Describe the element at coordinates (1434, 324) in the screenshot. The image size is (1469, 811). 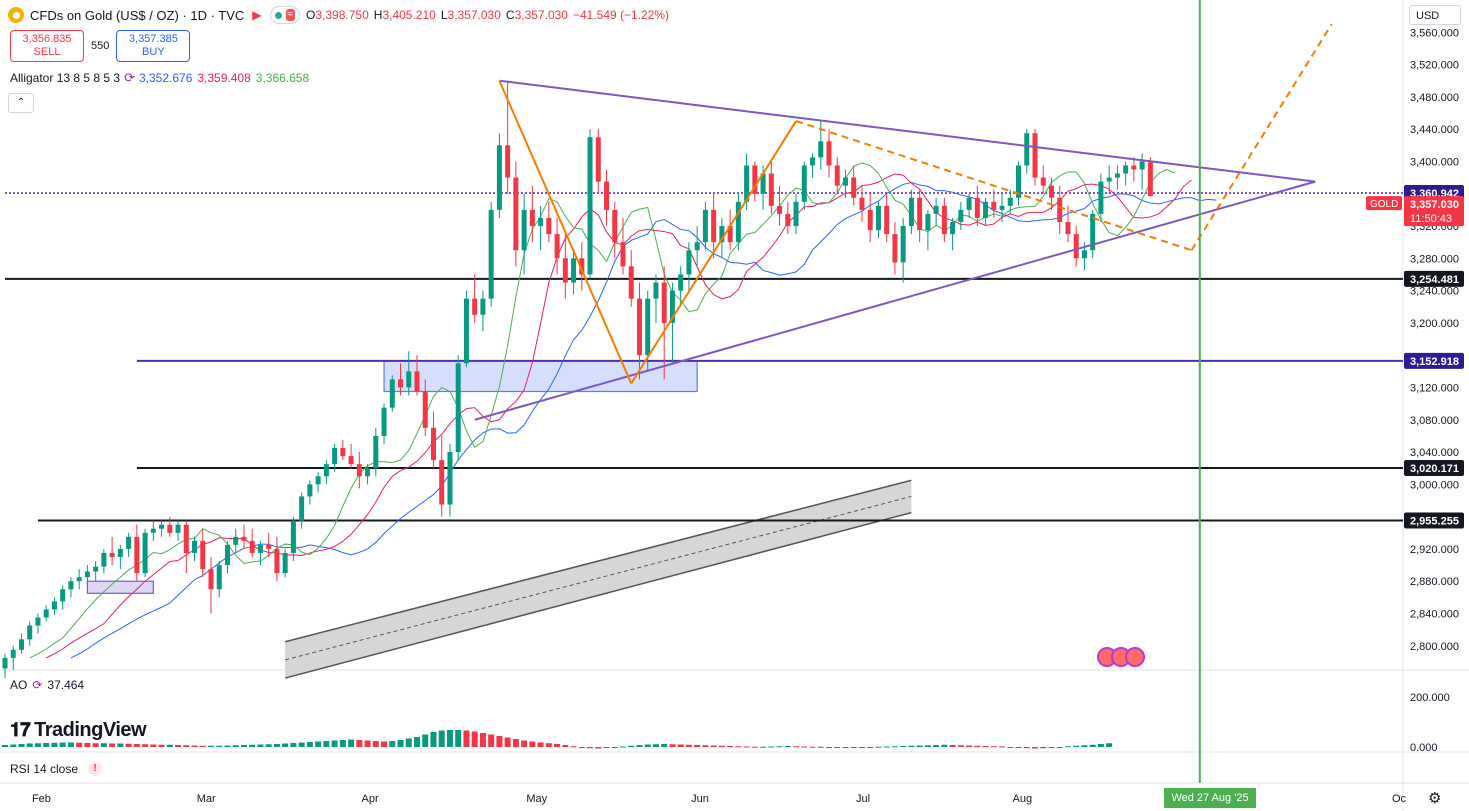
I see `price-tick-label: 3,200.000` at that location.